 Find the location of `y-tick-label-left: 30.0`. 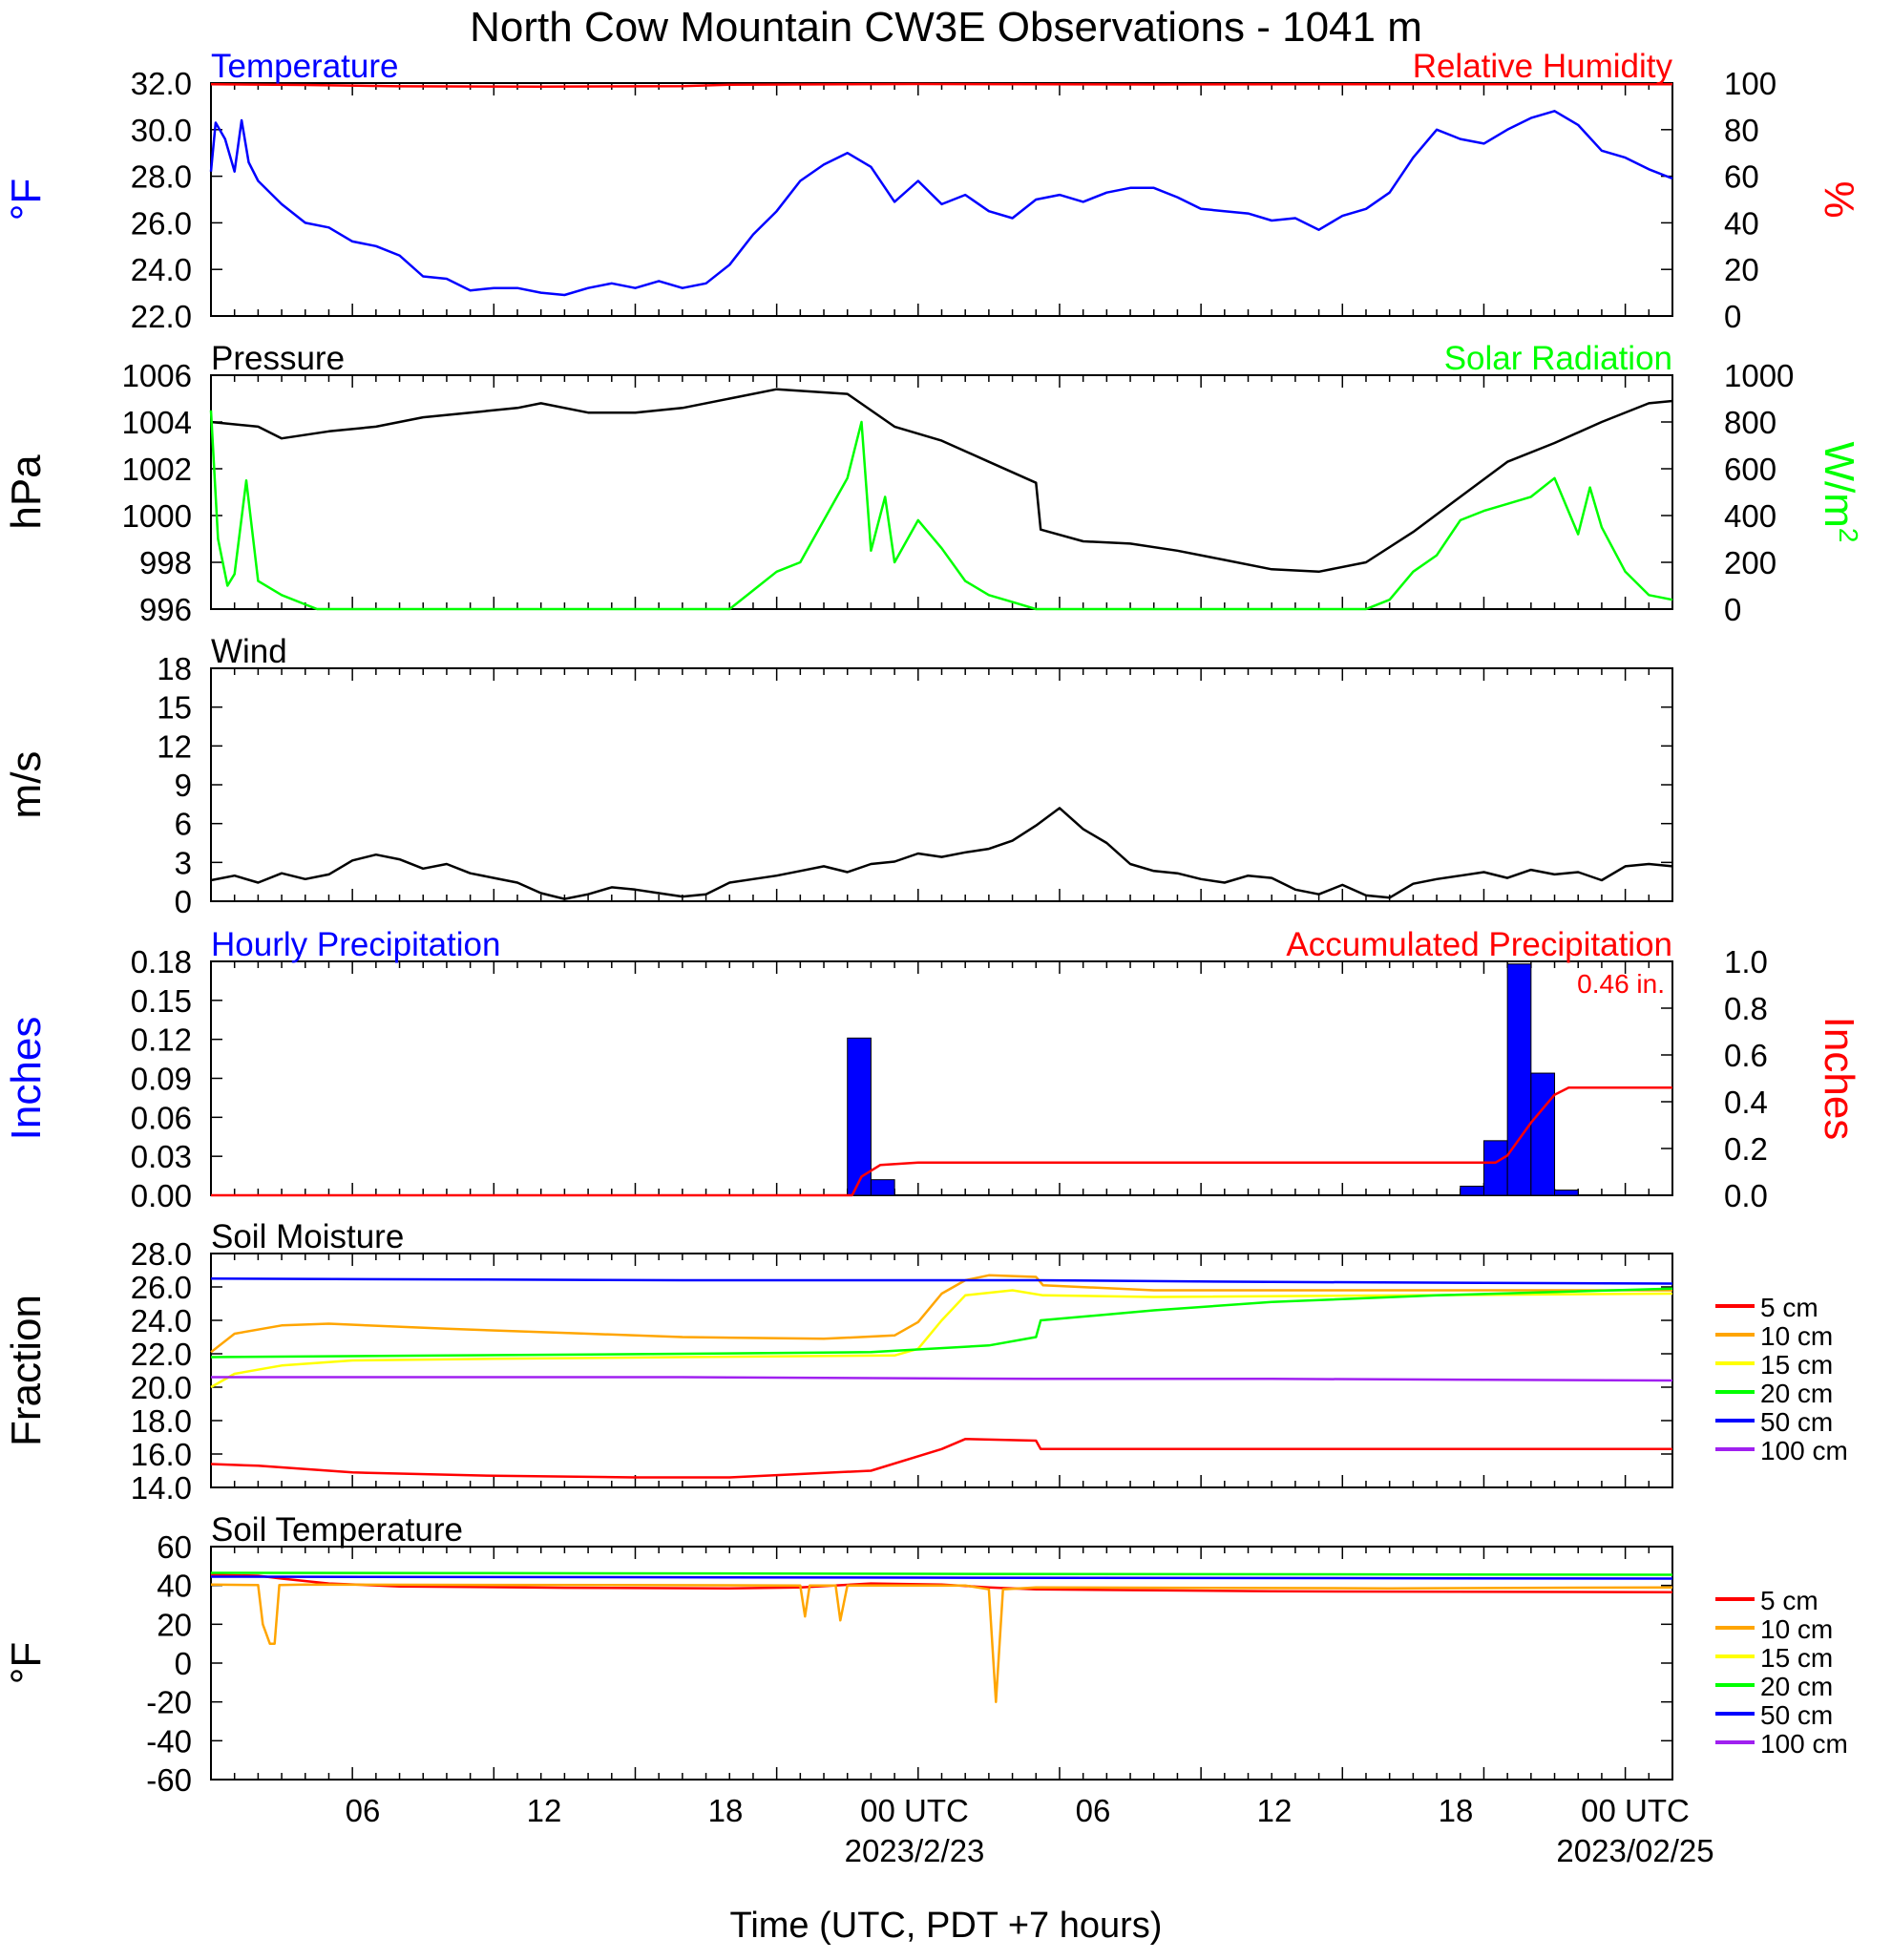

y-tick-label-left: 30.0 is located at coordinates (161, 130).